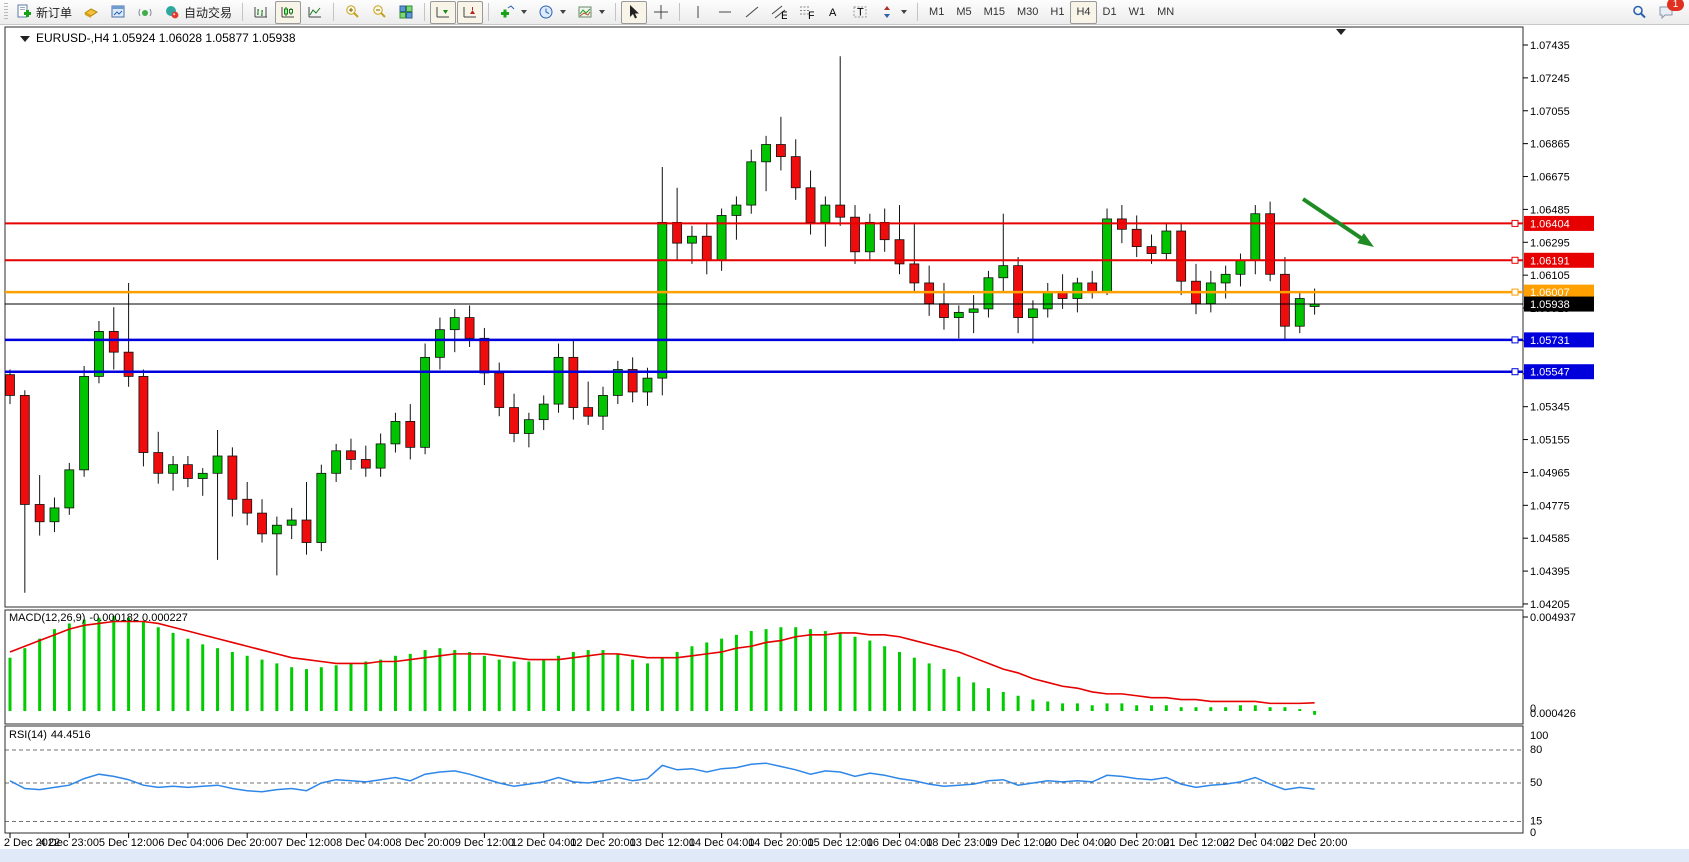 This screenshot has width=1689, height=862. What do you see at coordinates (1136, 843) in the screenshot?
I see `date-label: 20 Dec 20:00` at bounding box center [1136, 843].